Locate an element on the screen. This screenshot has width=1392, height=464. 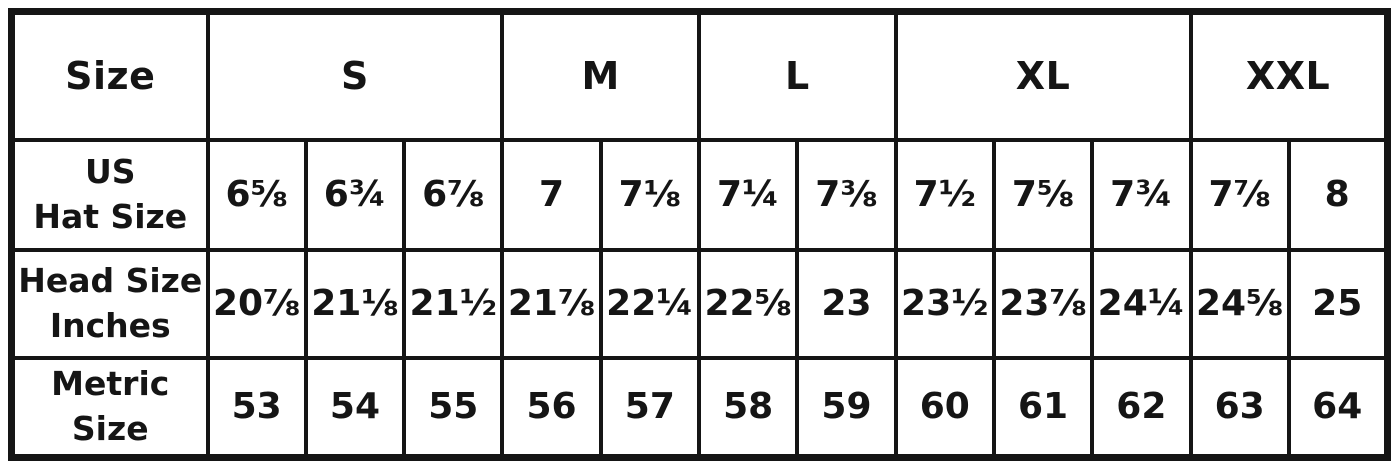
us-hat-size-cell: 7¾ is located at coordinates (1141, 194).